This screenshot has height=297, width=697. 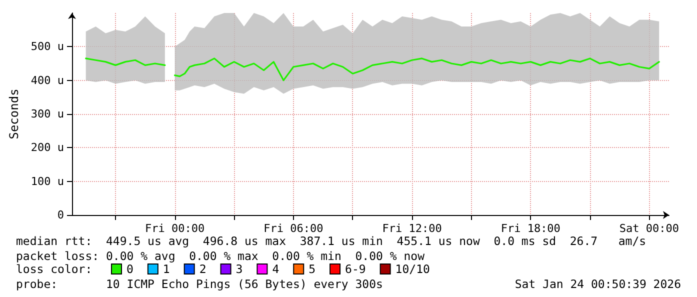 I want to click on legend-label: 3, so click(x=239, y=269).